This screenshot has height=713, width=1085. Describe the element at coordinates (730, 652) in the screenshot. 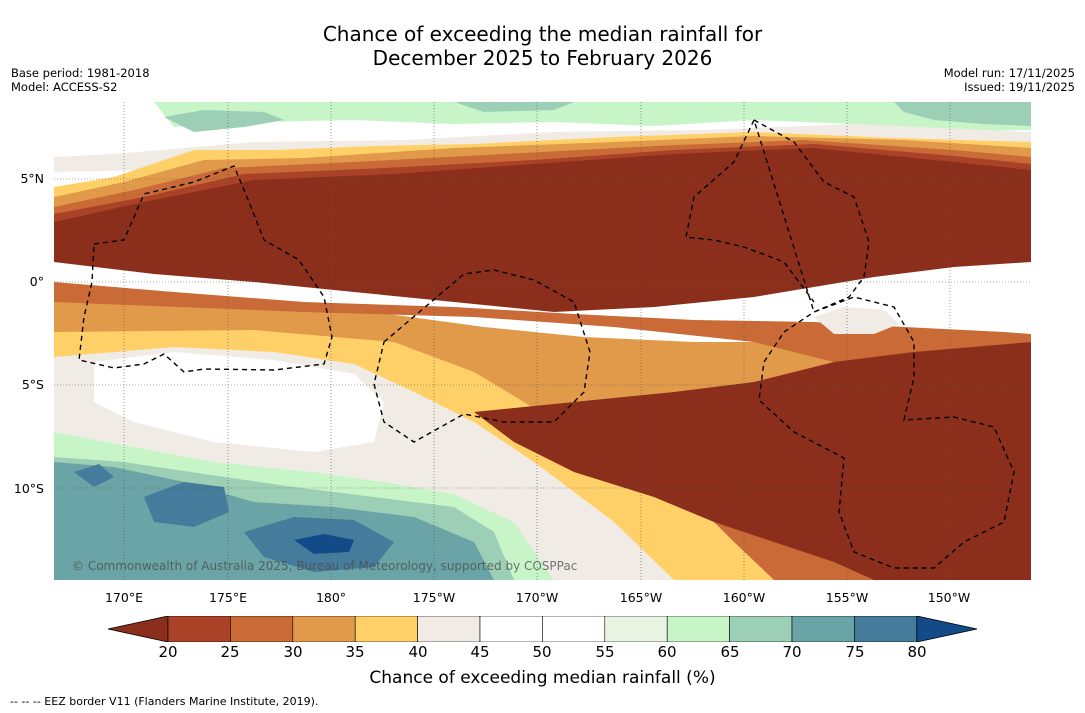

I see `colorbar-tick-65: 65` at that location.